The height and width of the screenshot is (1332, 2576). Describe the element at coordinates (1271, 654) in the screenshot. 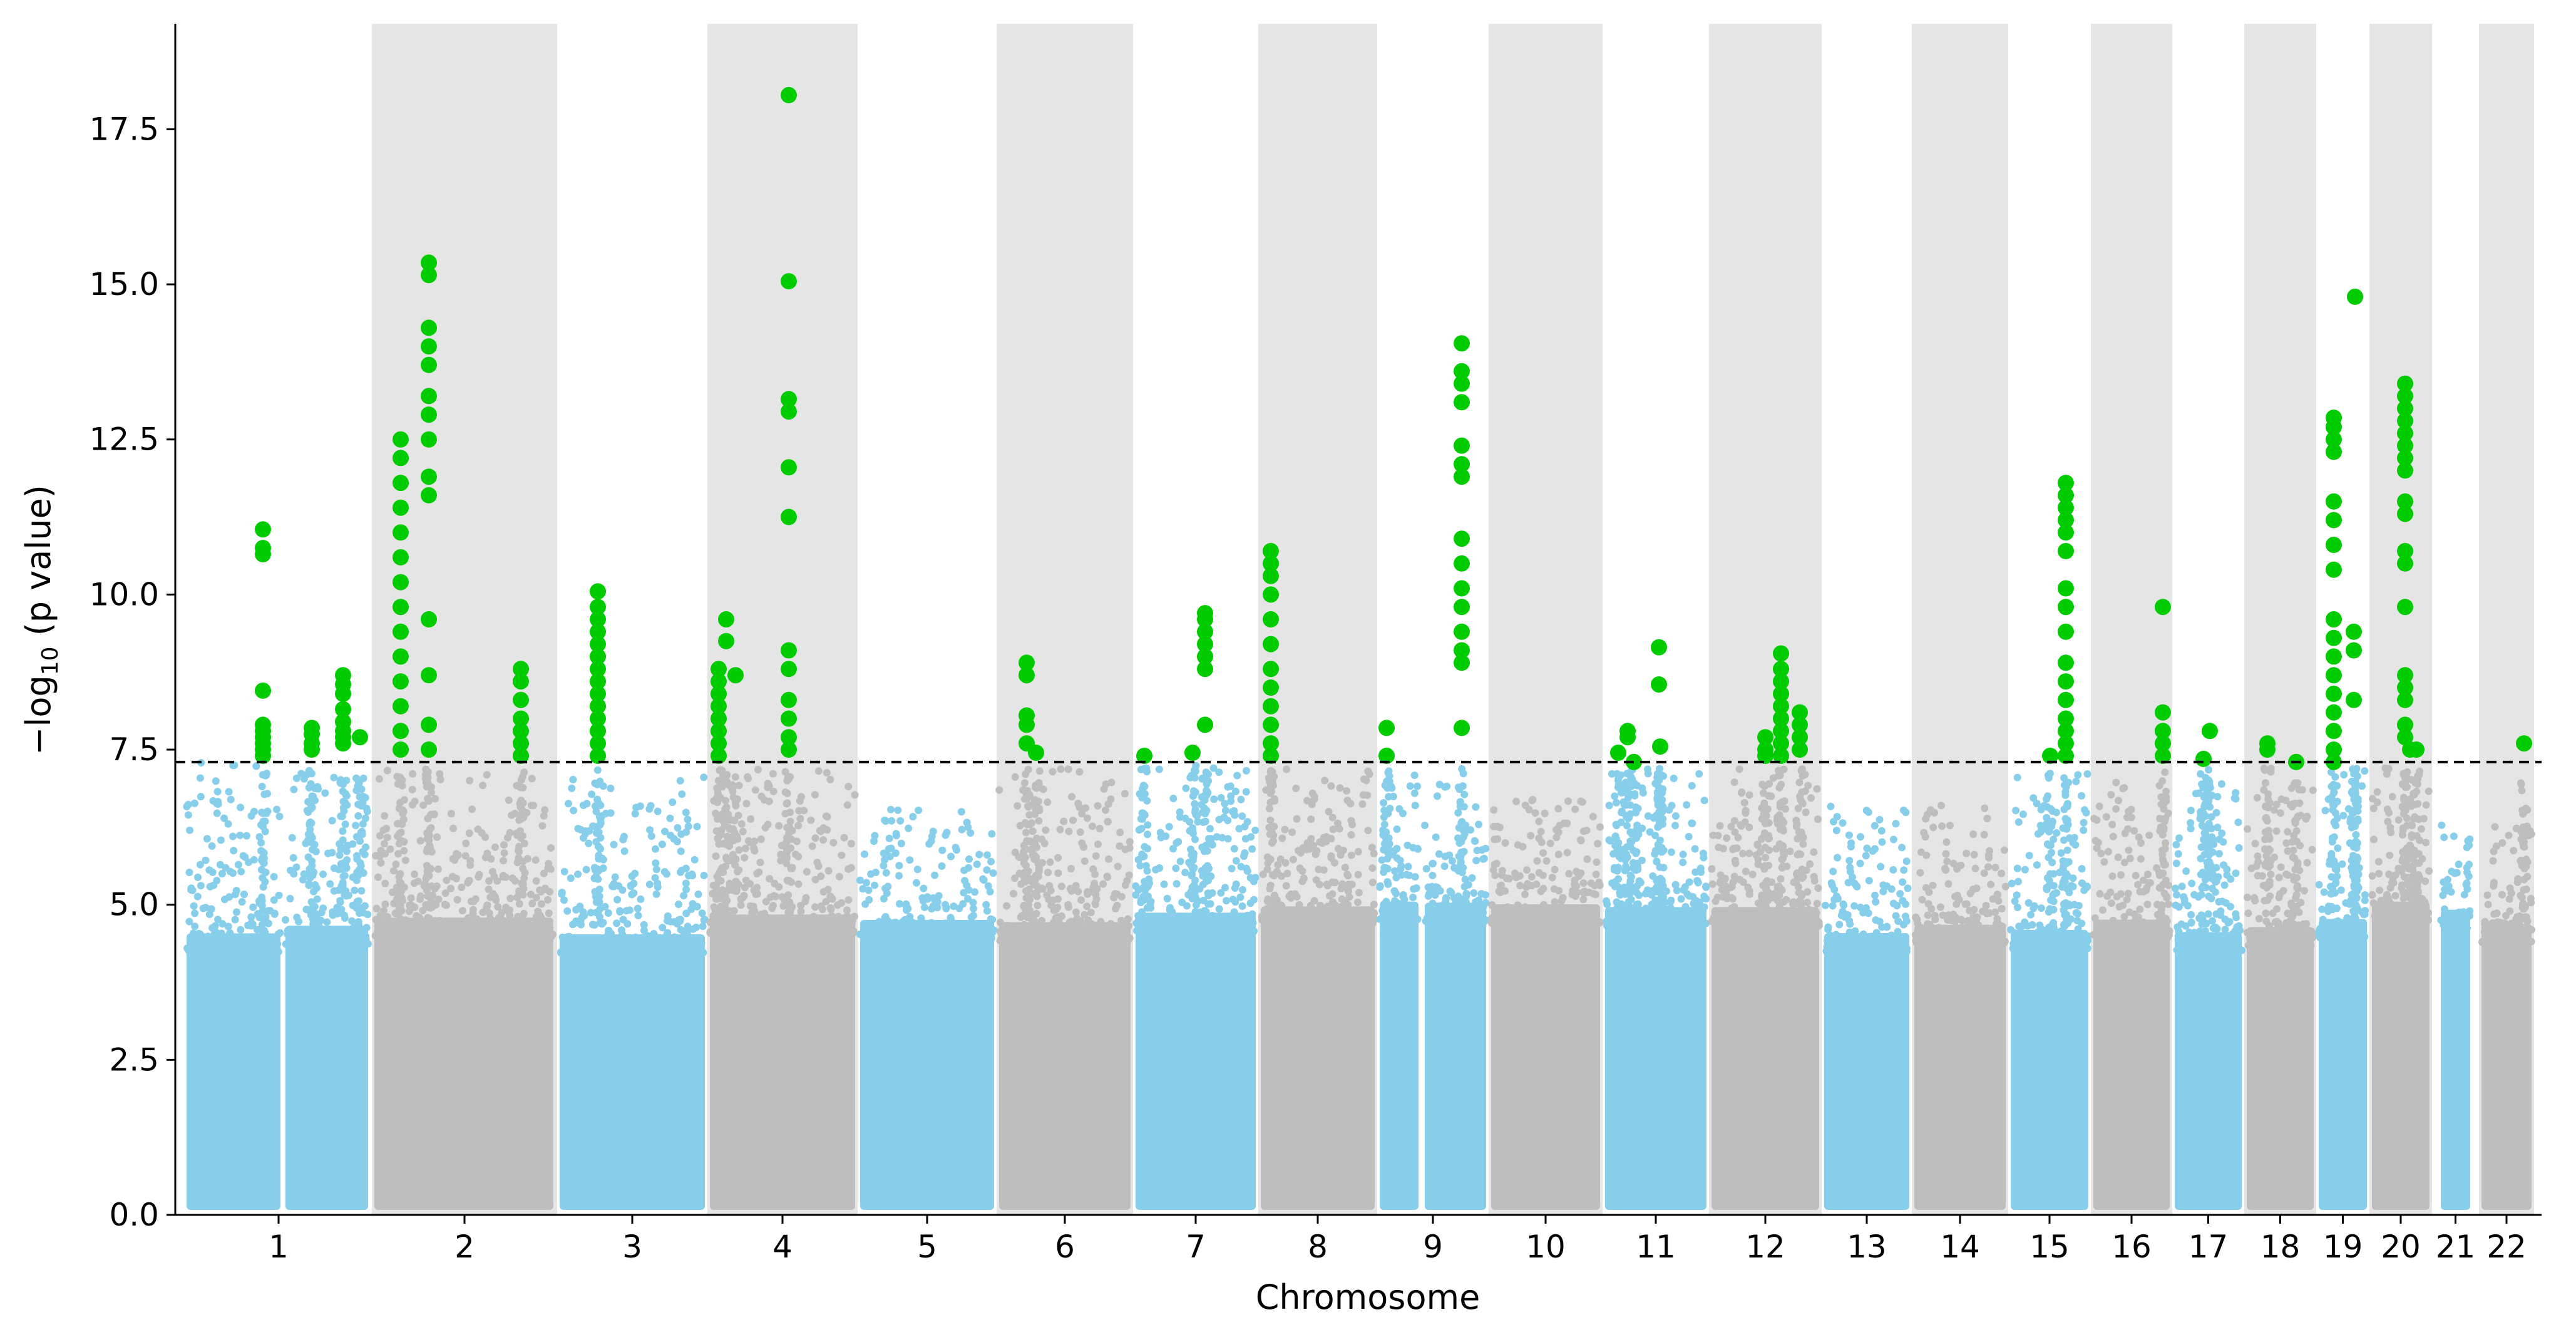

I see `chromosome-8-significant-hits` at that location.